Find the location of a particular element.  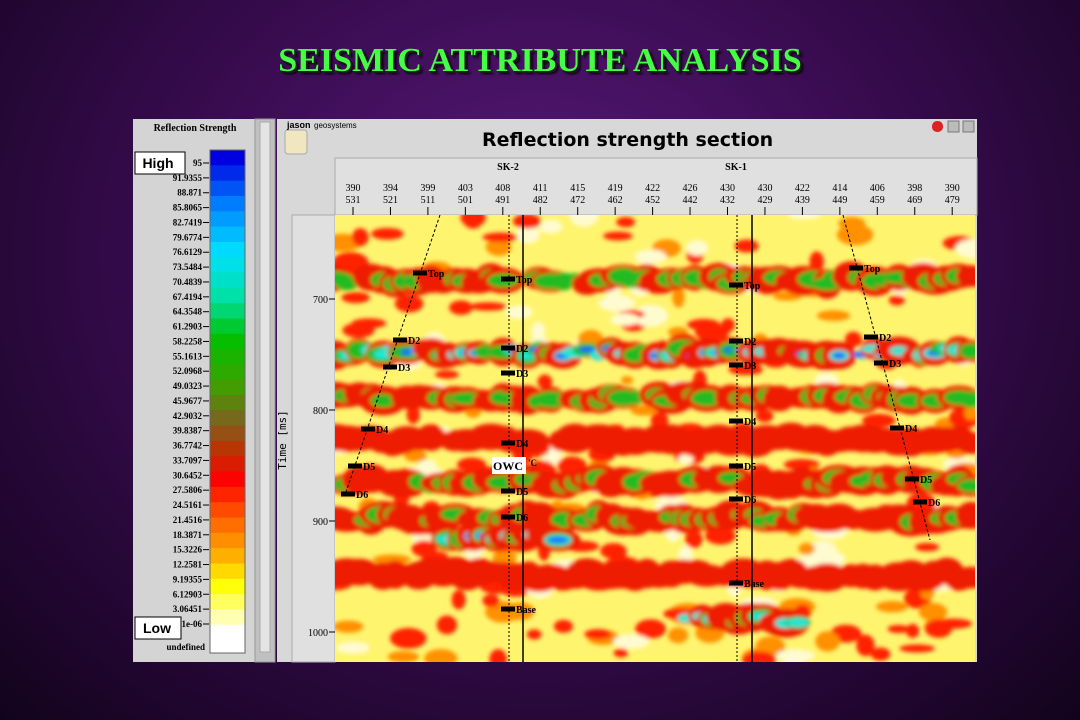

resize-button is located at coordinates (968, 126).